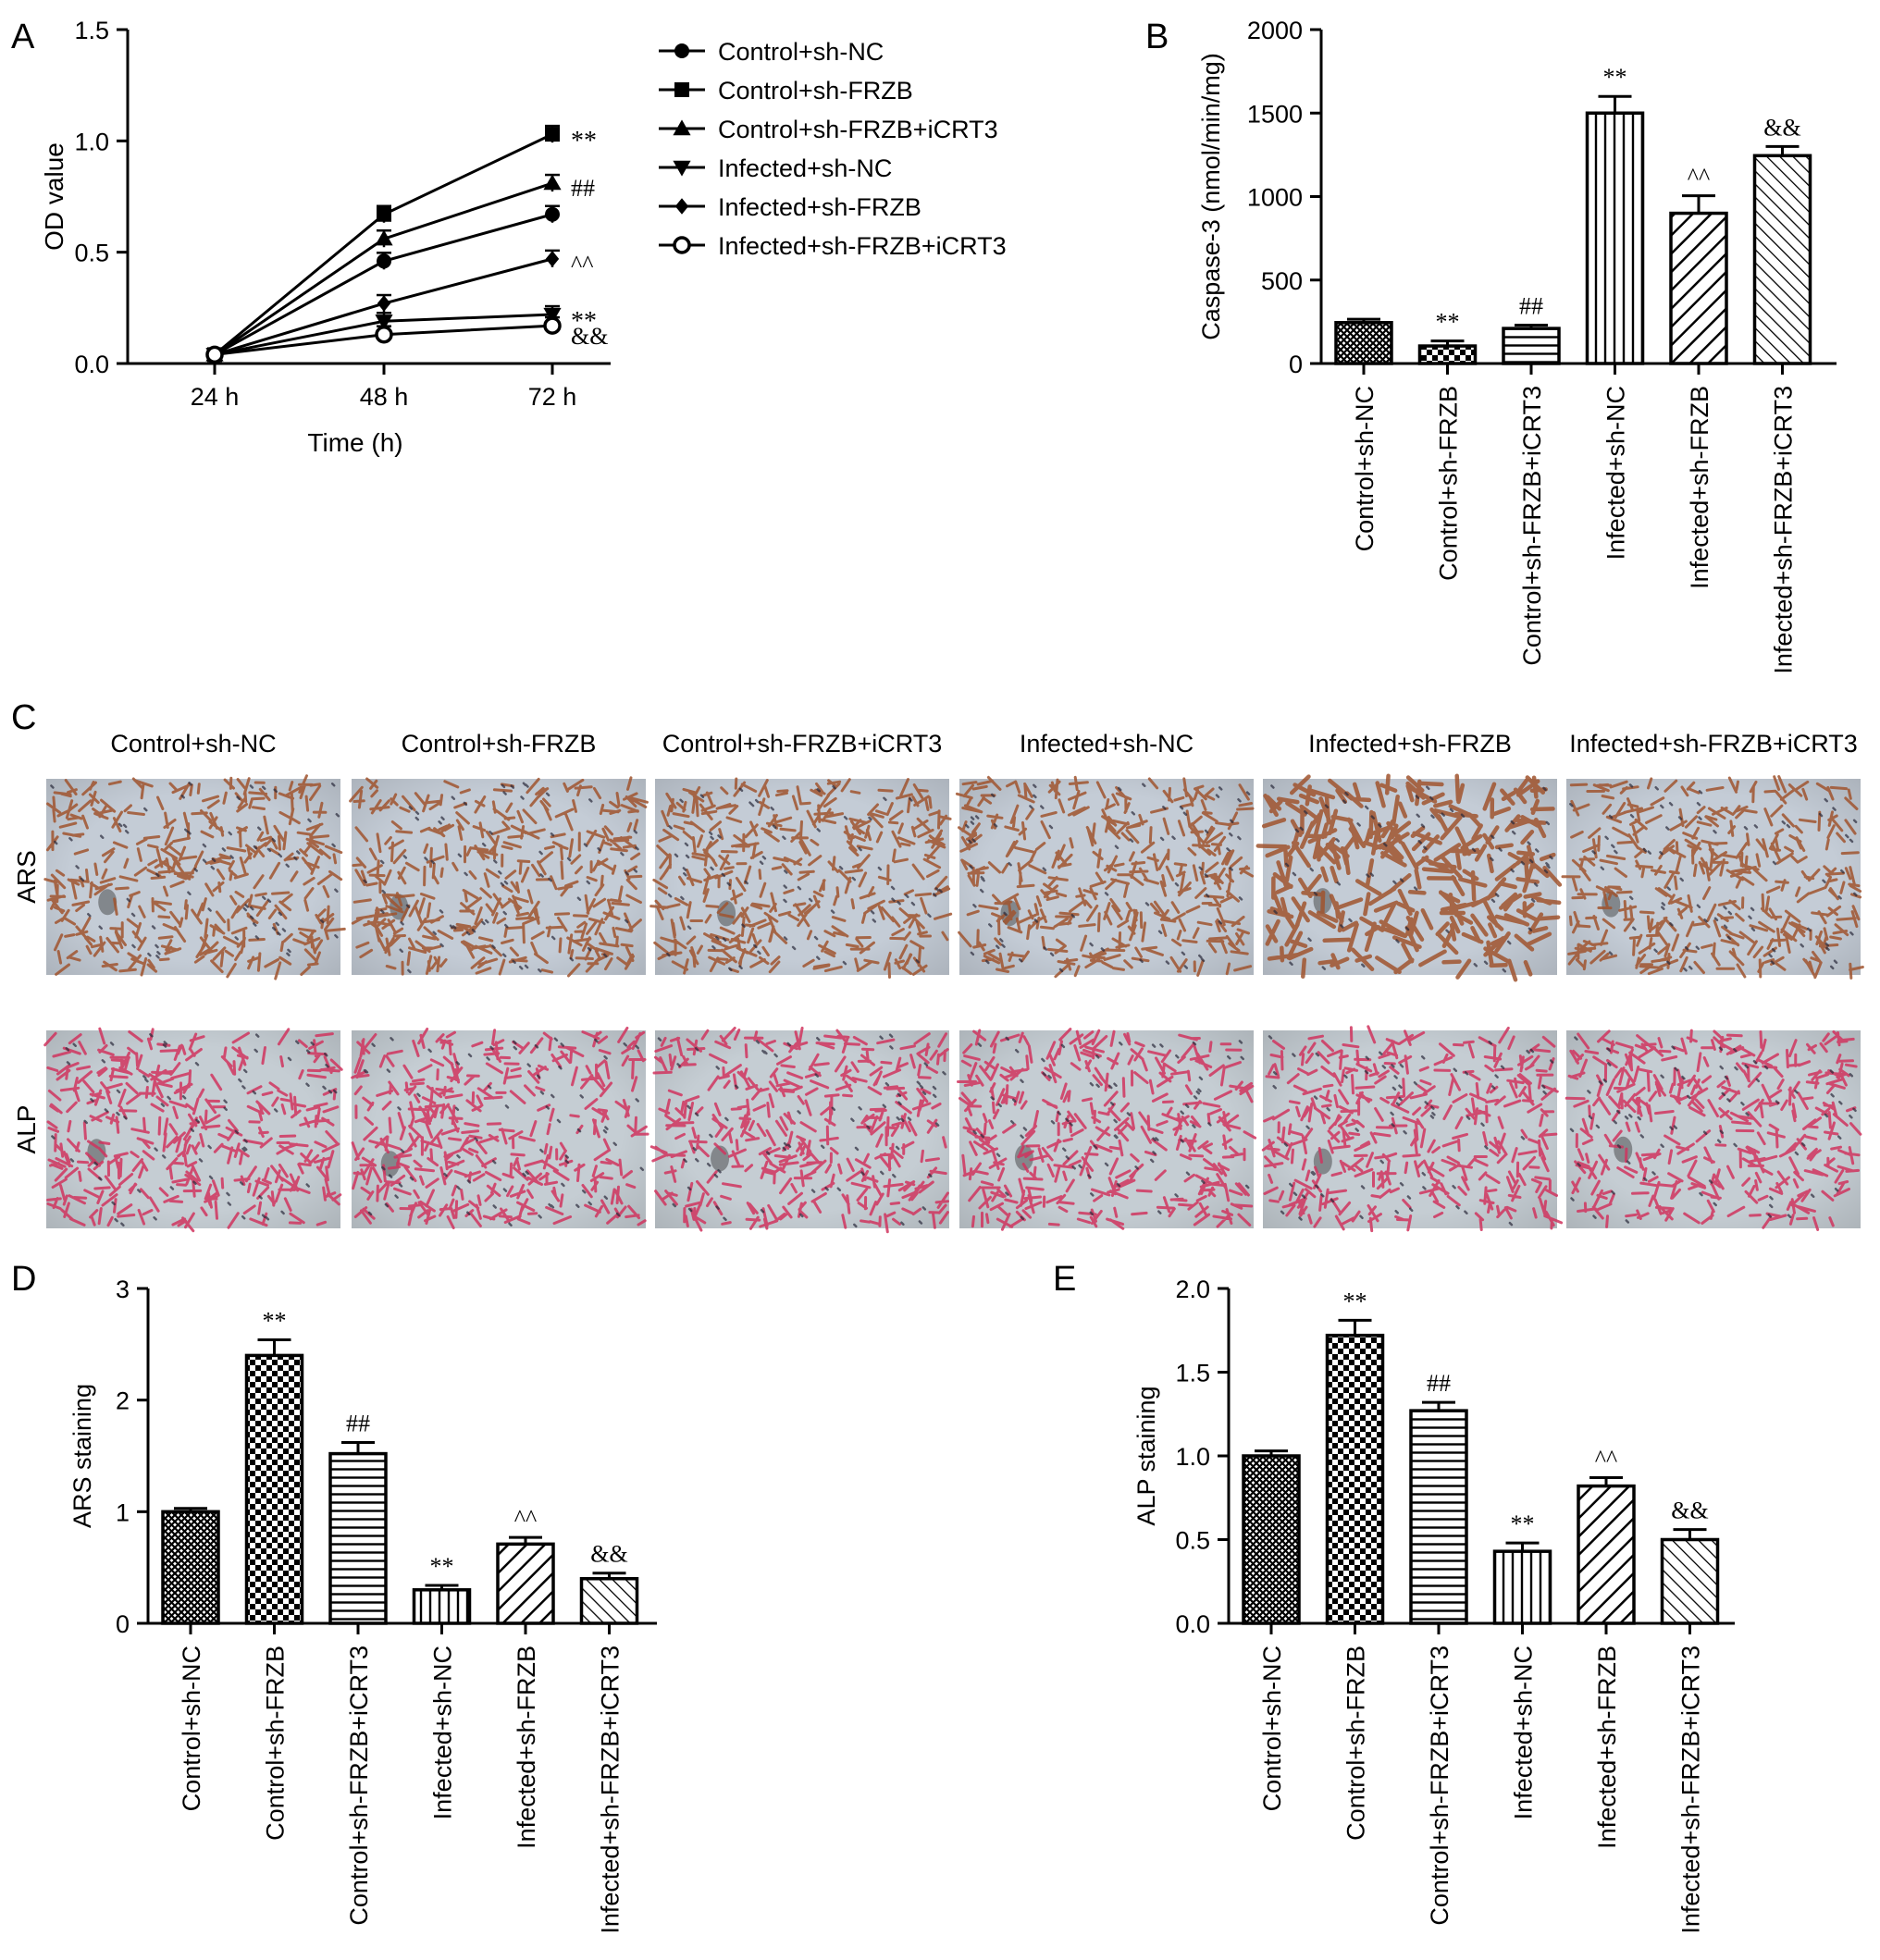  Describe the element at coordinates (815, 91) in the screenshot. I see `legend-label: Control+sh-FRZB` at that location.